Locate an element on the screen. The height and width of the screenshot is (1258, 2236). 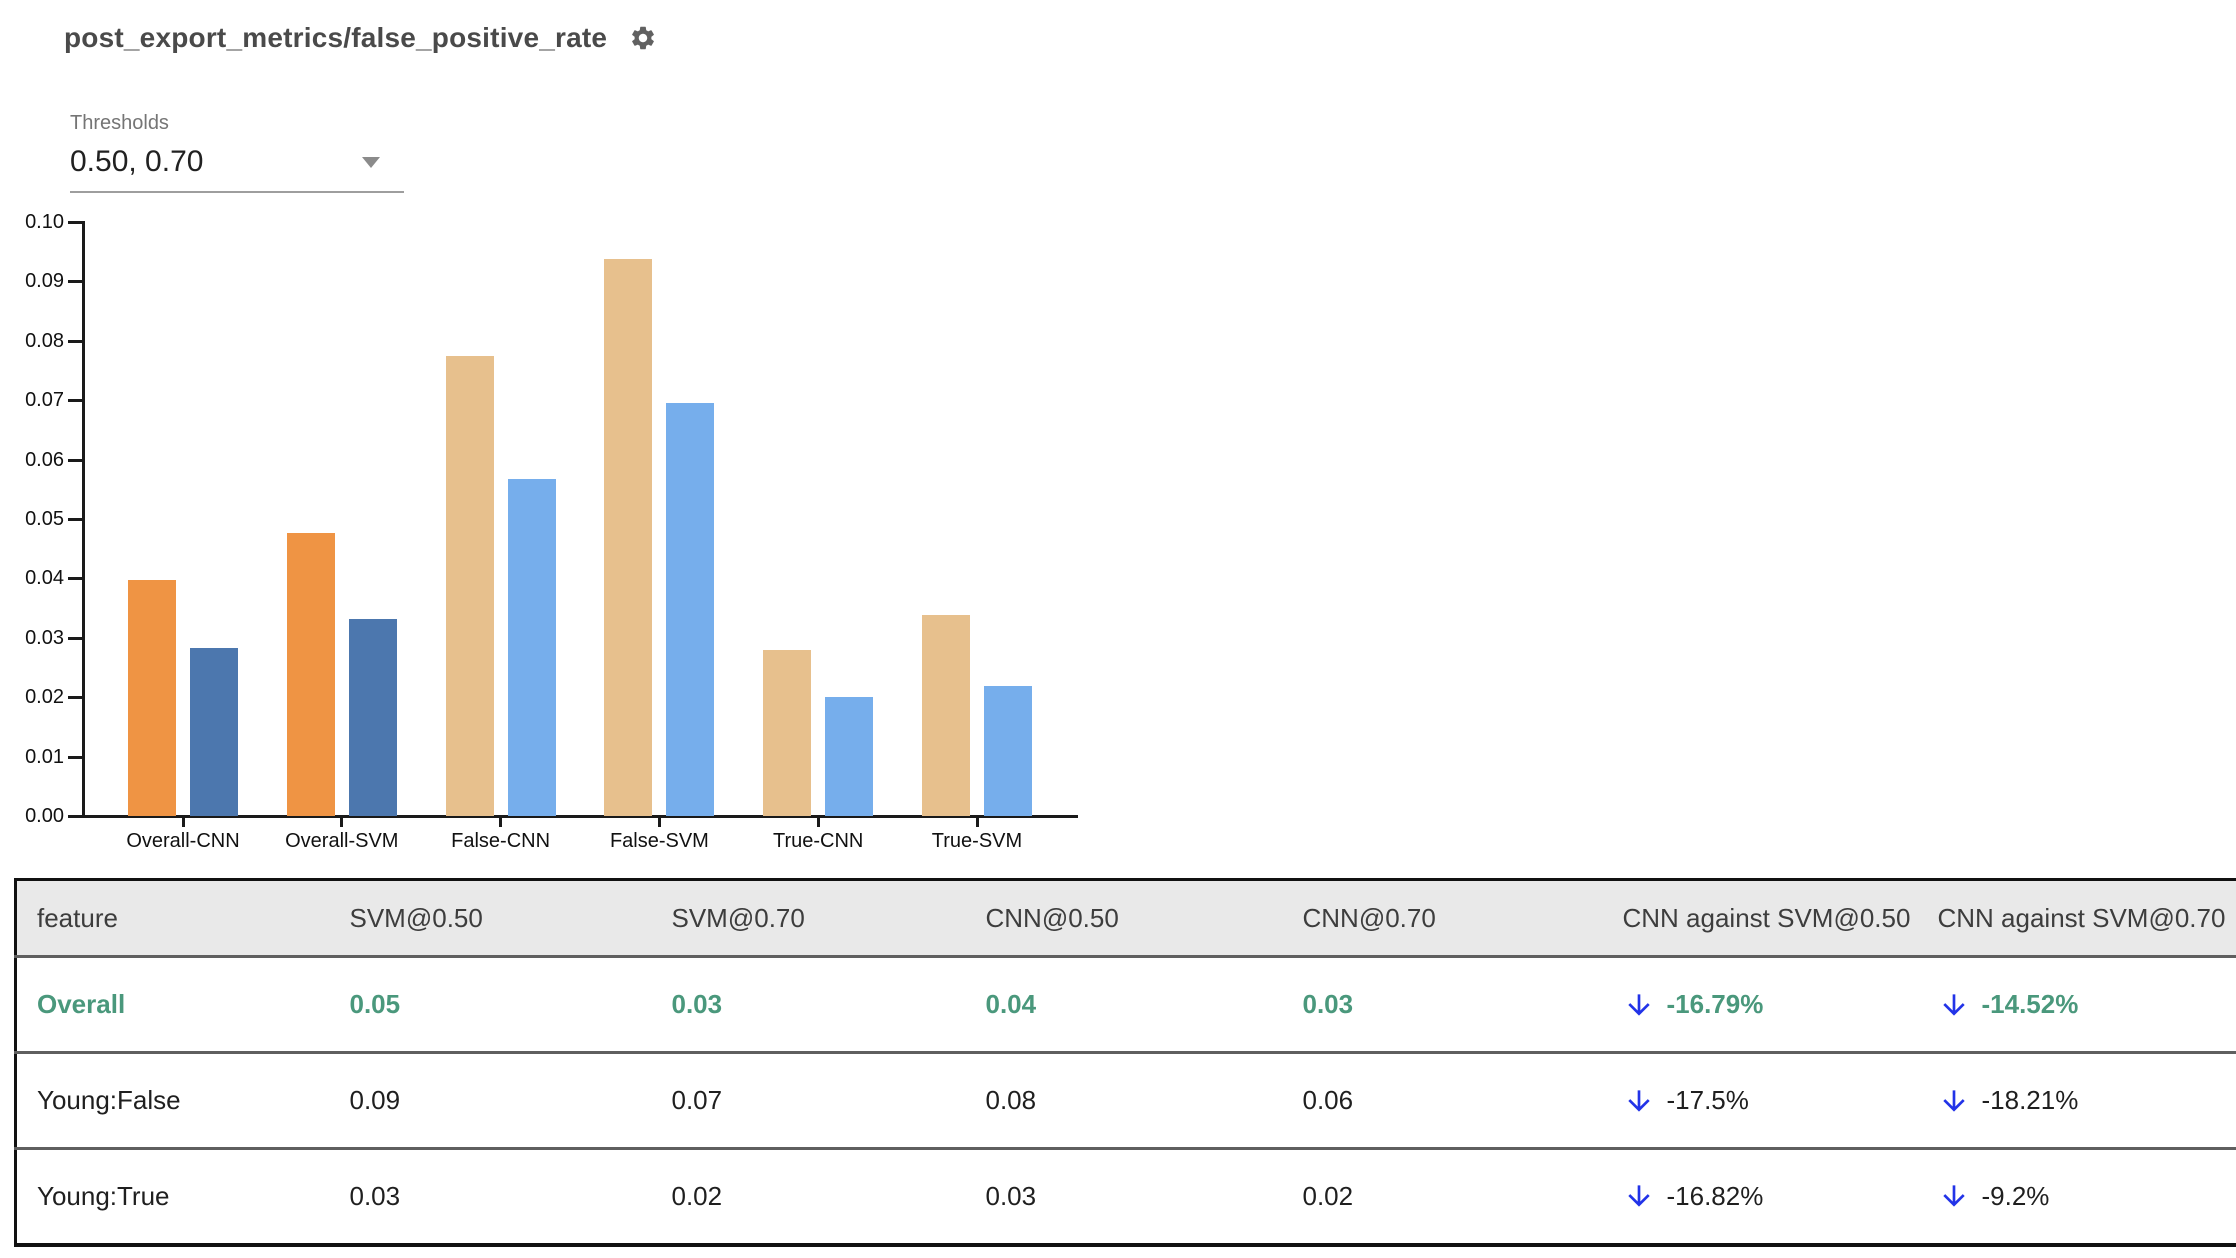
x-axis-category-label: False-SVM is located at coordinates (659, 841).